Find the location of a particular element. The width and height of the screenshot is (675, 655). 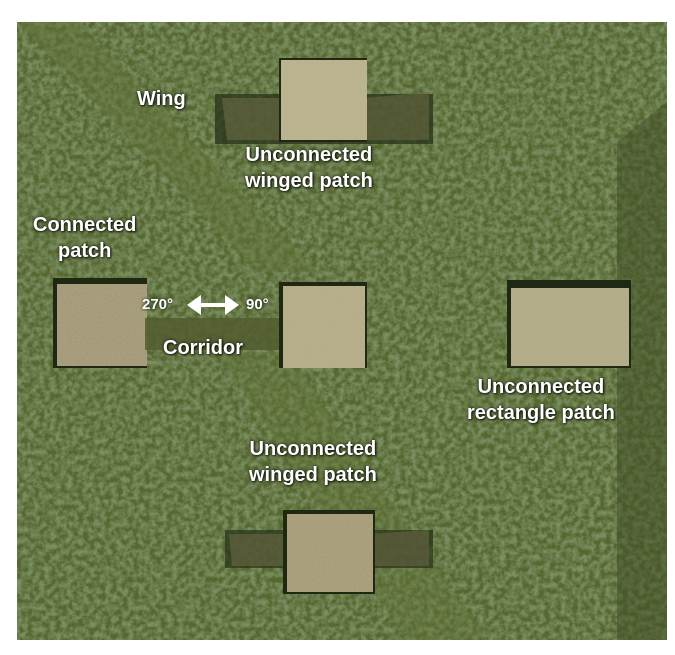

label-line: rectangle patch is located at coordinates (541, 413).